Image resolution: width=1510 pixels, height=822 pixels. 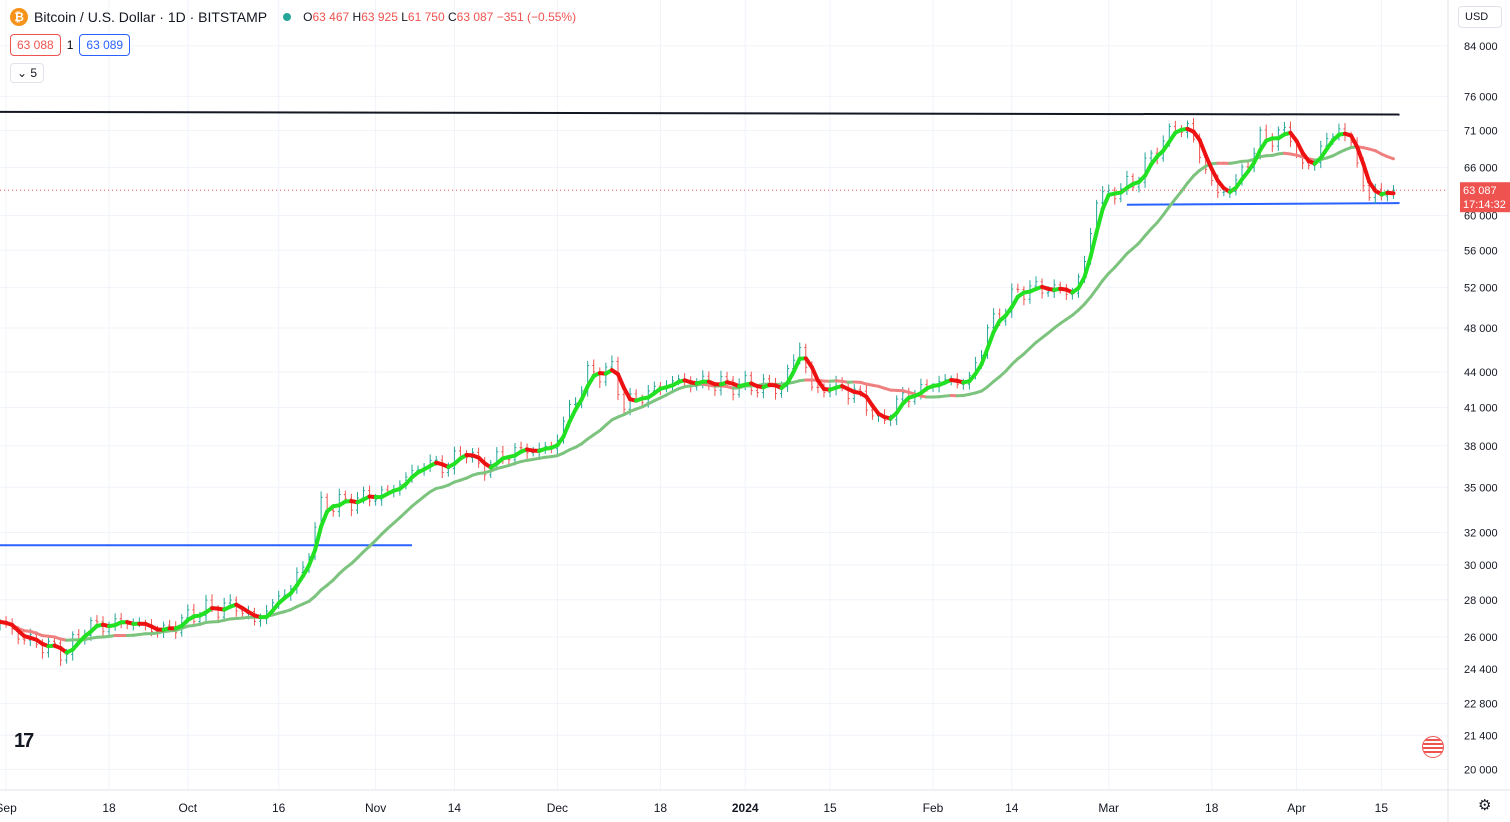 What do you see at coordinates (1480, 17) in the screenshot?
I see `currency-button: USD` at bounding box center [1480, 17].